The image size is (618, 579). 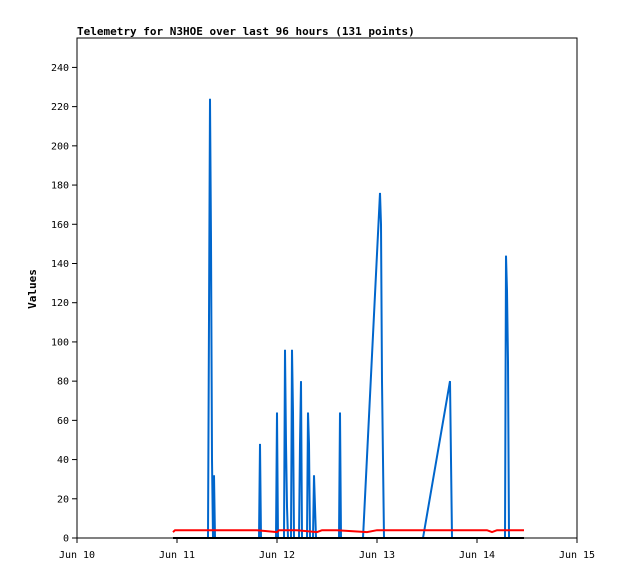 What do you see at coordinates (377, 555) in the screenshot?
I see `x-tick-label: Jun 13` at bounding box center [377, 555].